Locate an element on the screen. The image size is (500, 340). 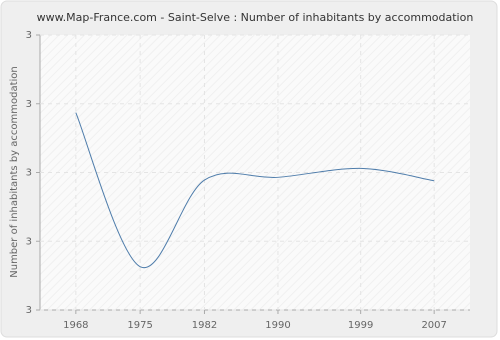
x-tick-label: 1990 is located at coordinates (277, 325).